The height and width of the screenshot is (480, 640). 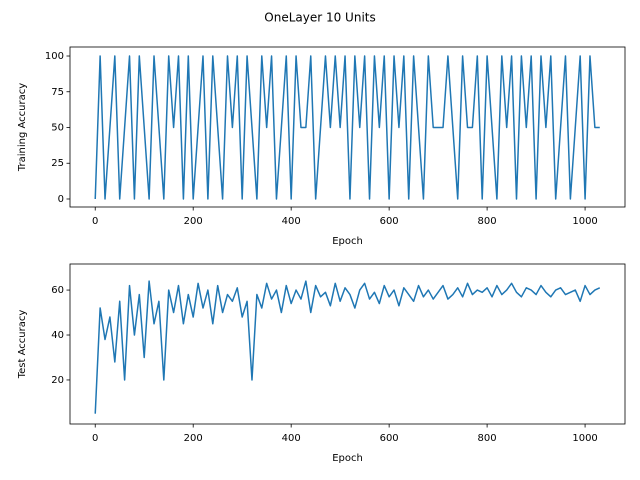 I want to click on y-tick-label: 40, so click(x=57, y=335).